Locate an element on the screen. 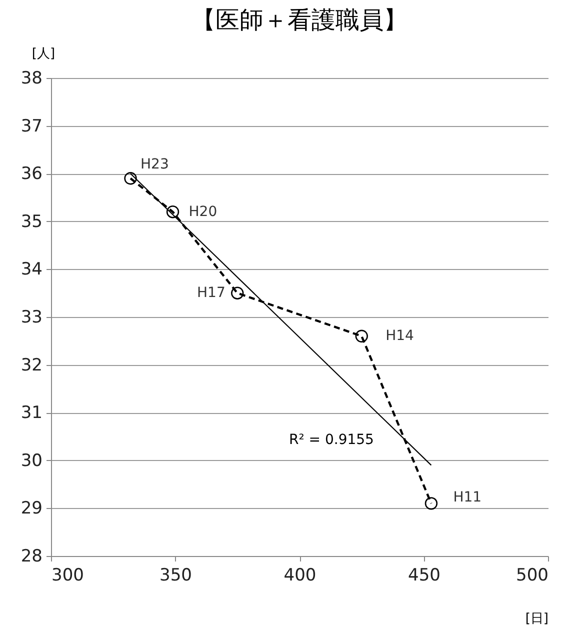 This screenshot has height=634, width=572. x-tick-label: 500 is located at coordinates (532, 576).